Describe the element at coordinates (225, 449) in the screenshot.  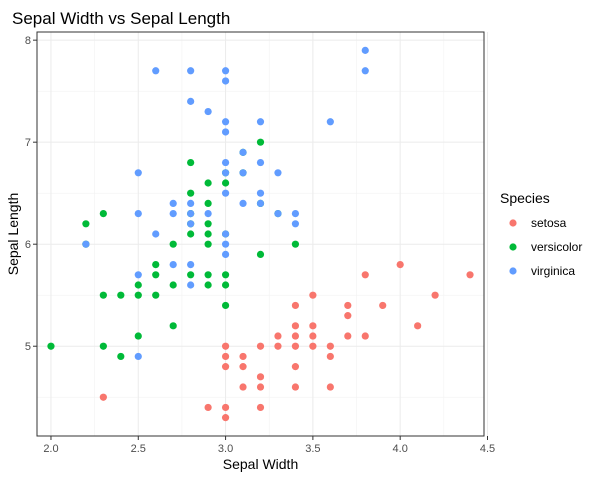
I see `x-tick-label: 3.0` at that location.